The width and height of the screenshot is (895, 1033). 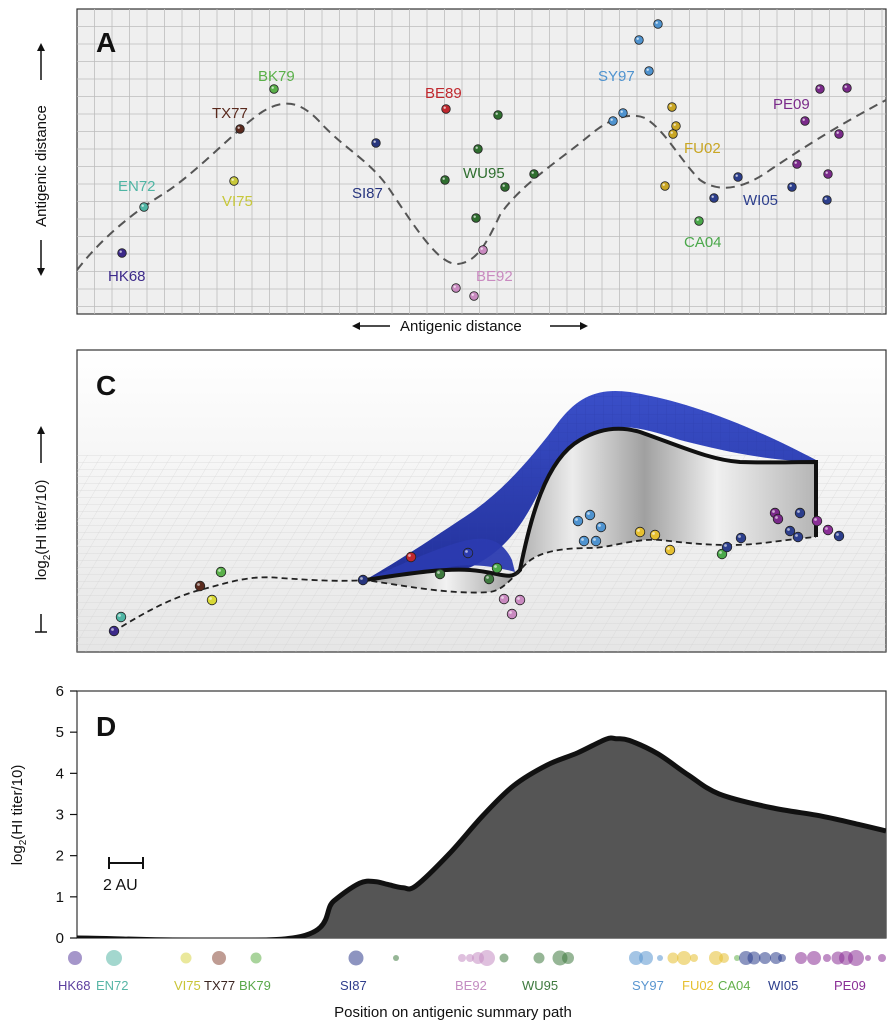 What do you see at coordinates (494, 276) in the screenshot?
I see `strain-label: BE92` at bounding box center [494, 276].